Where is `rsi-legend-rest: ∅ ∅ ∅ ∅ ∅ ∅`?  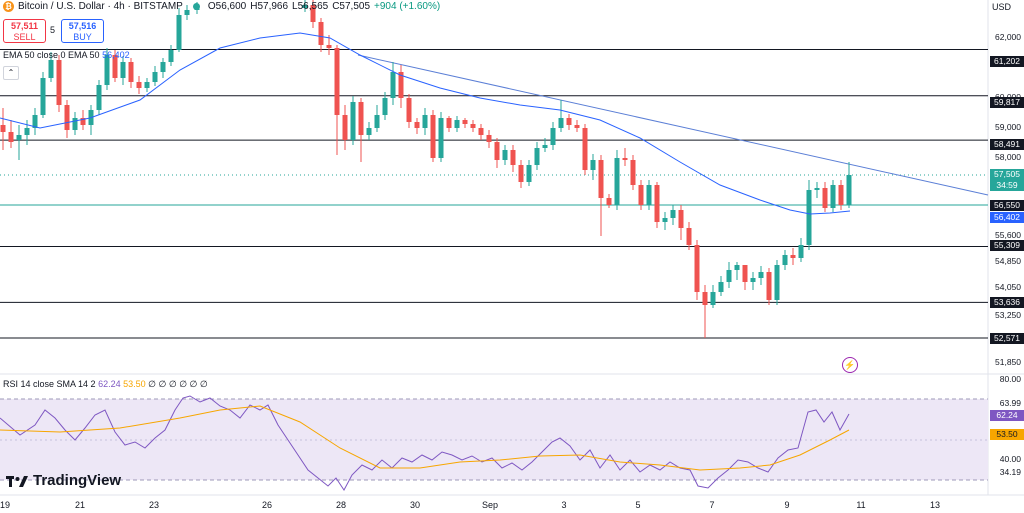 rsi-legend-rest: ∅ ∅ ∅ ∅ ∅ ∅ is located at coordinates (178, 384).